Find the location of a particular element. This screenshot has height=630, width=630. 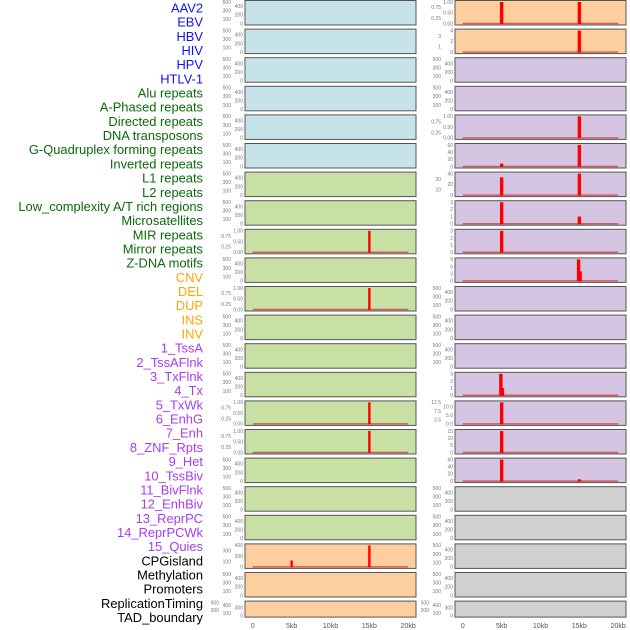

row-label: 13_ReprPC is located at coordinates (169, 518).